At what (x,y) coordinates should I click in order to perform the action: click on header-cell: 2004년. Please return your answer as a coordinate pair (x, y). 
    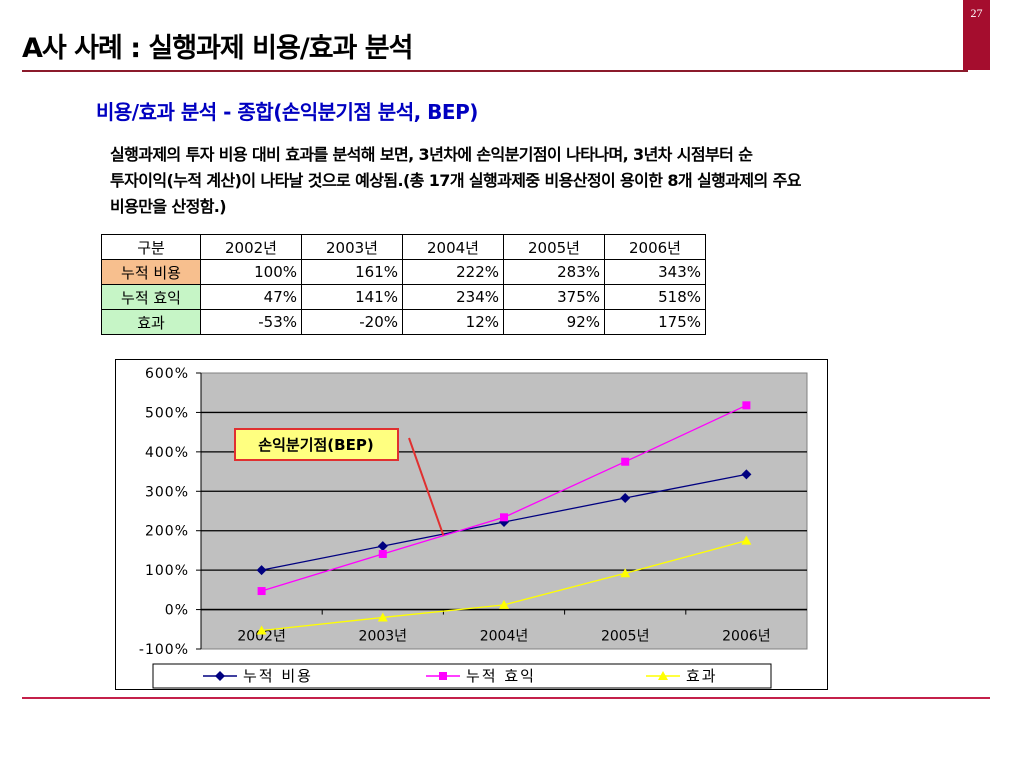
    Looking at the image, I should click on (453, 247).